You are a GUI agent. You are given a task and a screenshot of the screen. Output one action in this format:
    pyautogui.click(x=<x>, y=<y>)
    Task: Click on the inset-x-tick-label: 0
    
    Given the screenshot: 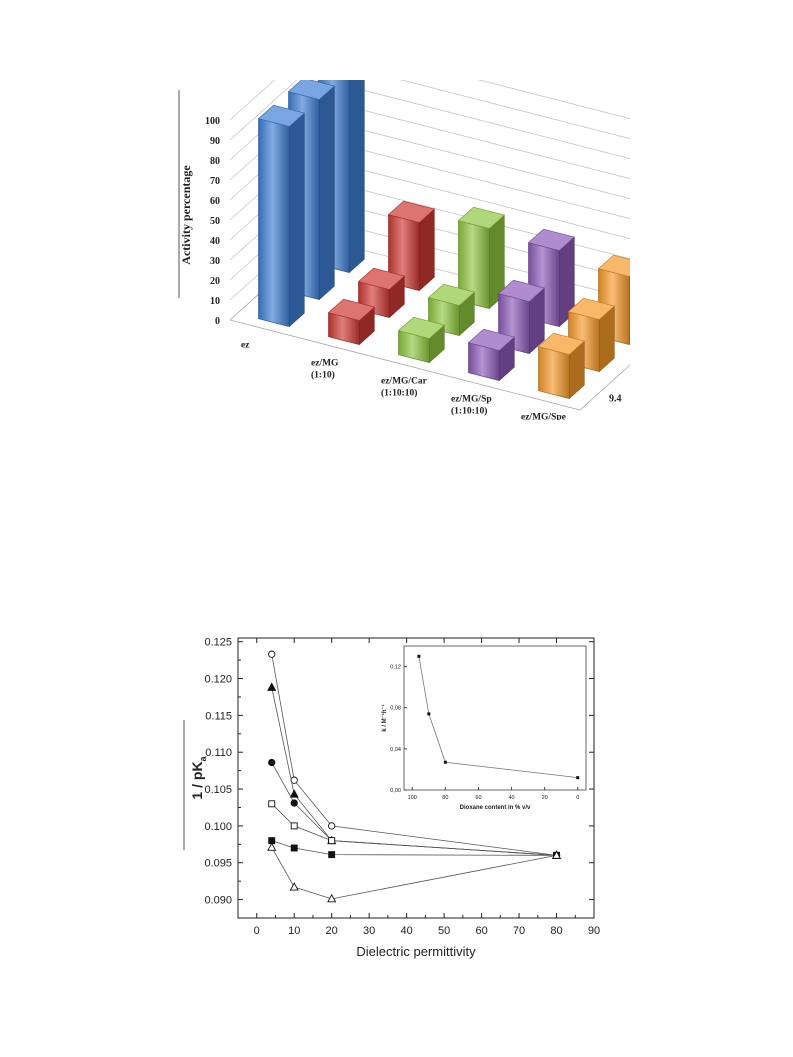 What is the action you would take?
    pyautogui.click(x=577, y=798)
    